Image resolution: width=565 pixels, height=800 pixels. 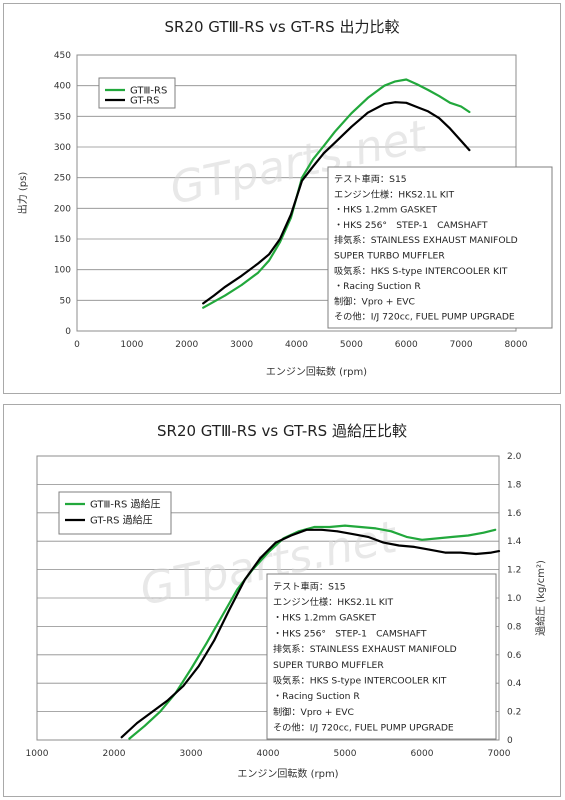 I want to click on chart2-spec-box, so click(x=381, y=656).